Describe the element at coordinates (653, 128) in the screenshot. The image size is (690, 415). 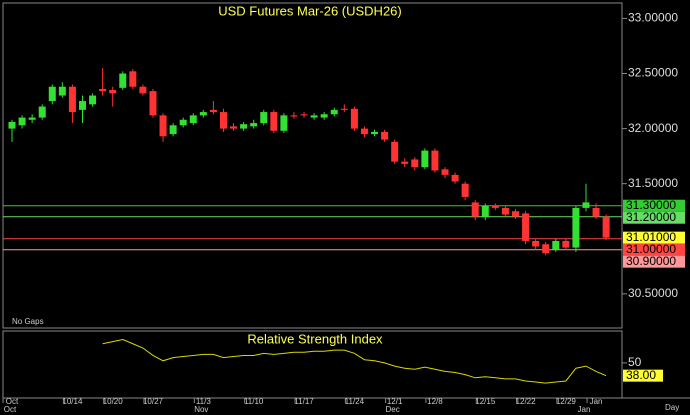
I see `y-tick-label: 32.00000` at that location.